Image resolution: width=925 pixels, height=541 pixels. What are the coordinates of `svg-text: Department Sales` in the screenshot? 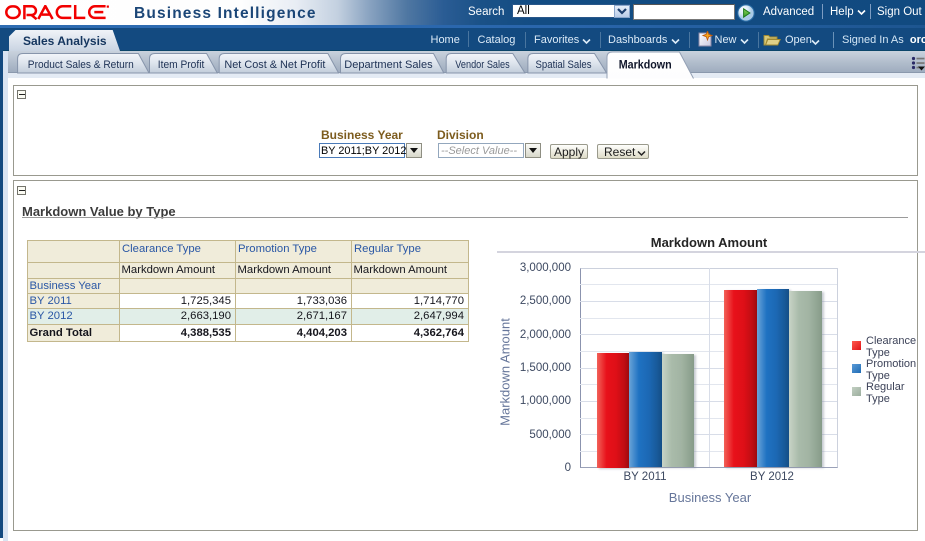 It's located at (388, 65).